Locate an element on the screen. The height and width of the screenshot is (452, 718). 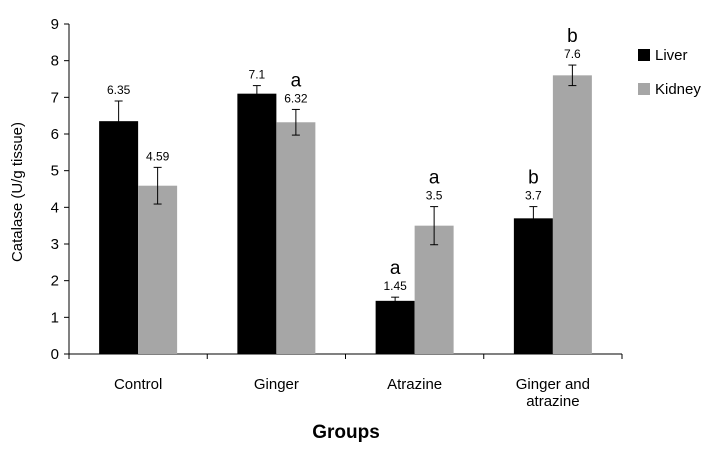
legend-label: Liver is located at coordinates (671, 55).